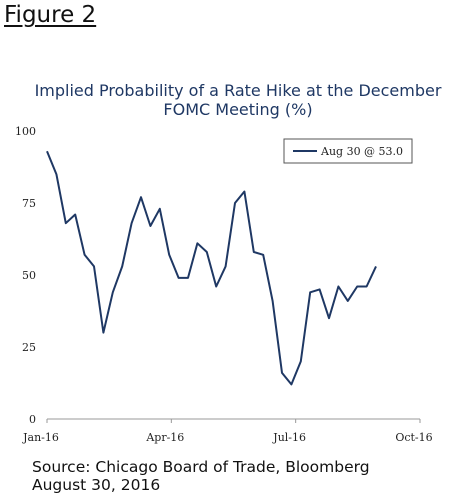 This screenshot has height=496, width=450. Describe the element at coordinates (29, 275) in the screenshot. I see `y-tick-label: 50` at that location.